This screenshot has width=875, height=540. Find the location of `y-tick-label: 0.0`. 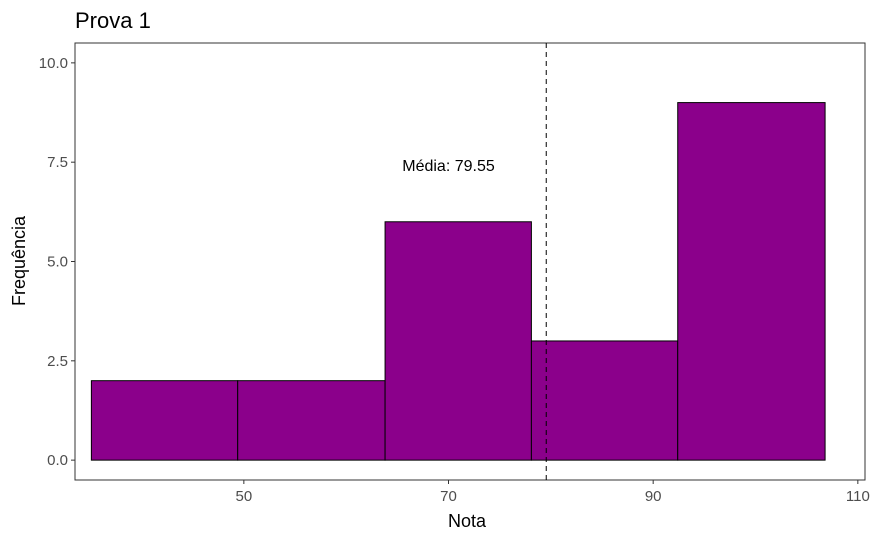

y-tick-label: 0.0 is located at coordinates (57, 460).